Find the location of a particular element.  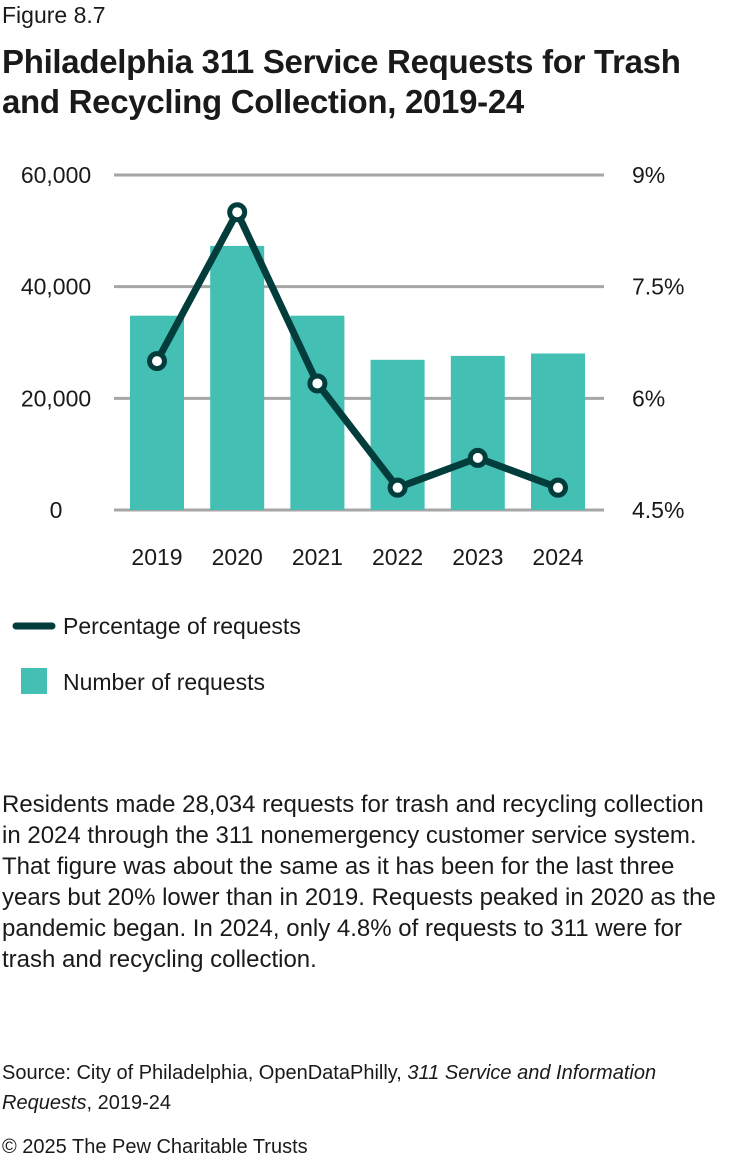

x-tick-label: 2021 is located at coordinates (317, 557).